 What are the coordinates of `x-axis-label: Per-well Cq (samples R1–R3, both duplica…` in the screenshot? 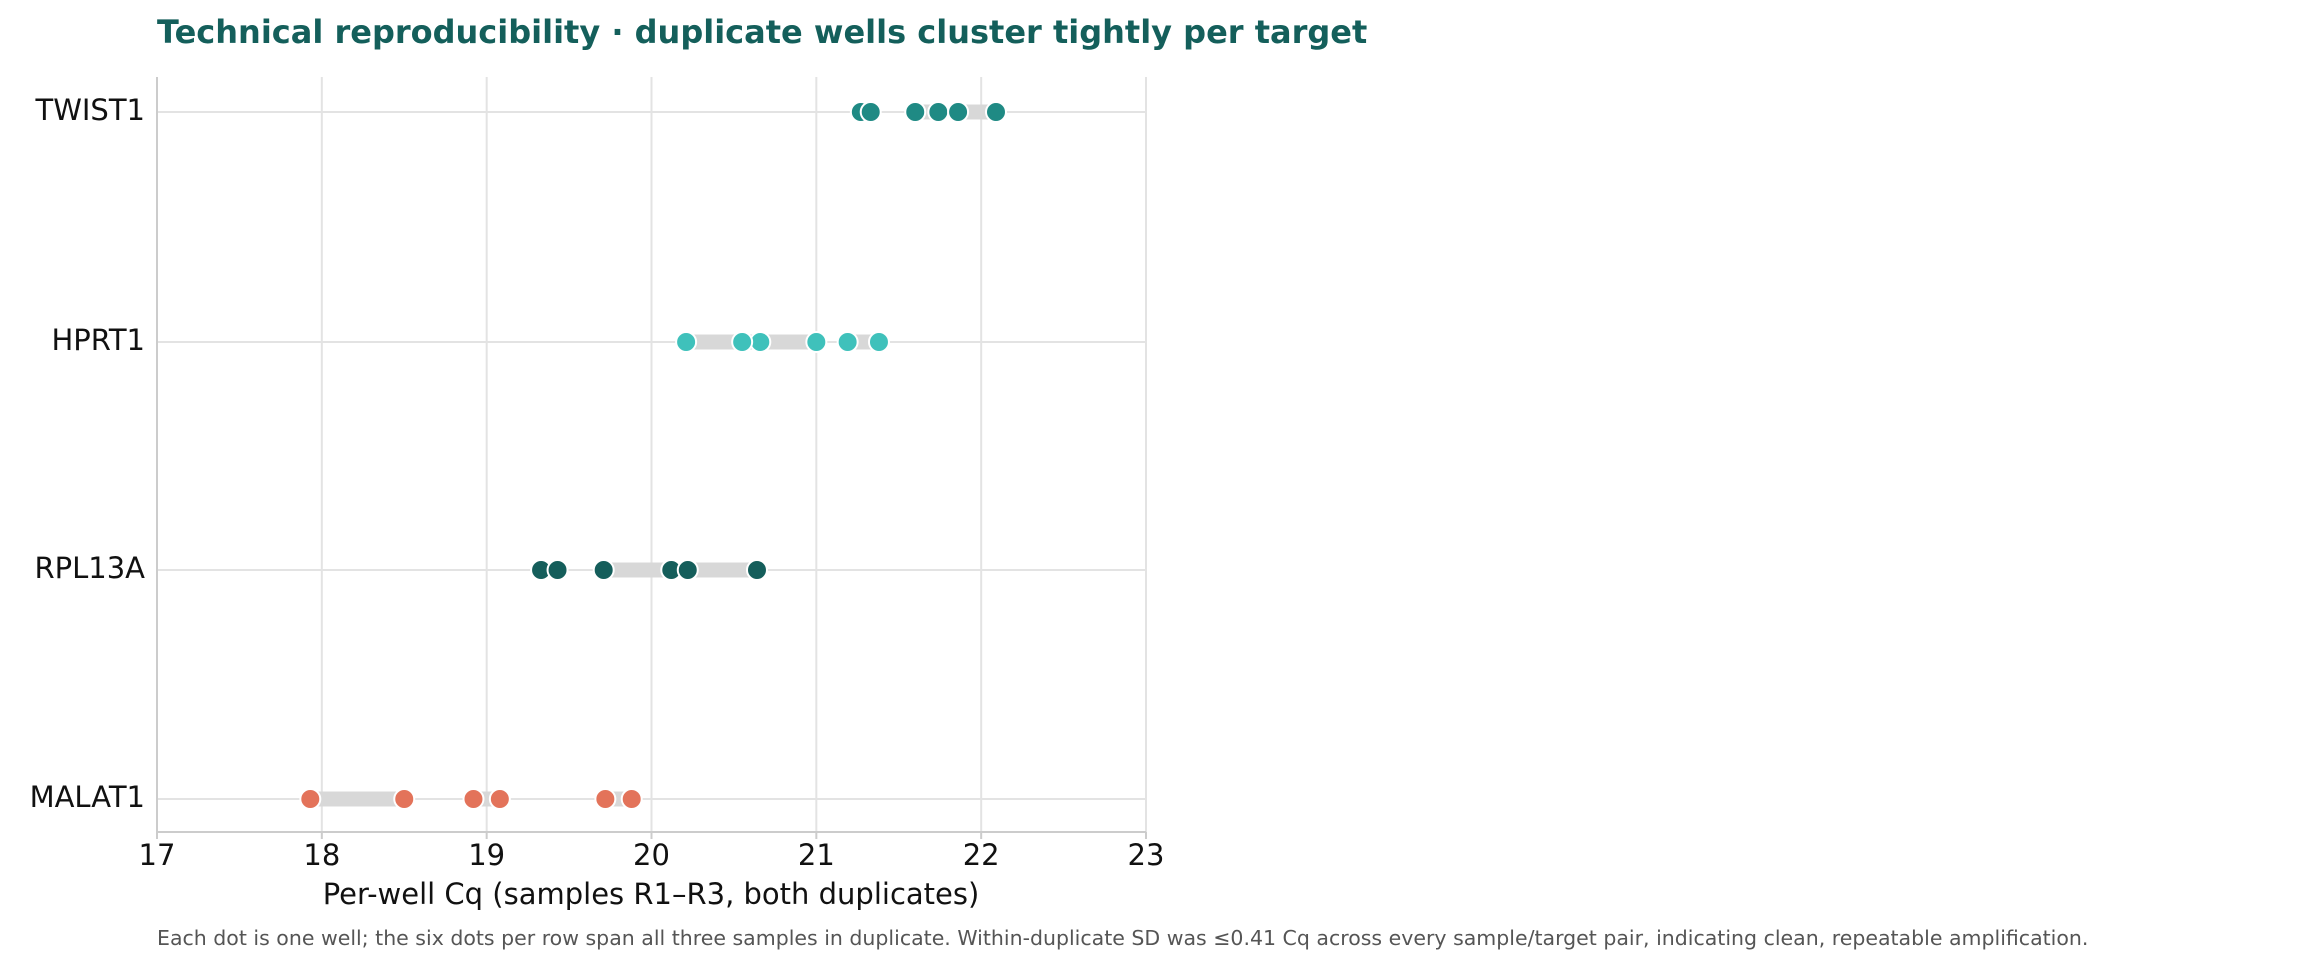 It's located at (651, 894).